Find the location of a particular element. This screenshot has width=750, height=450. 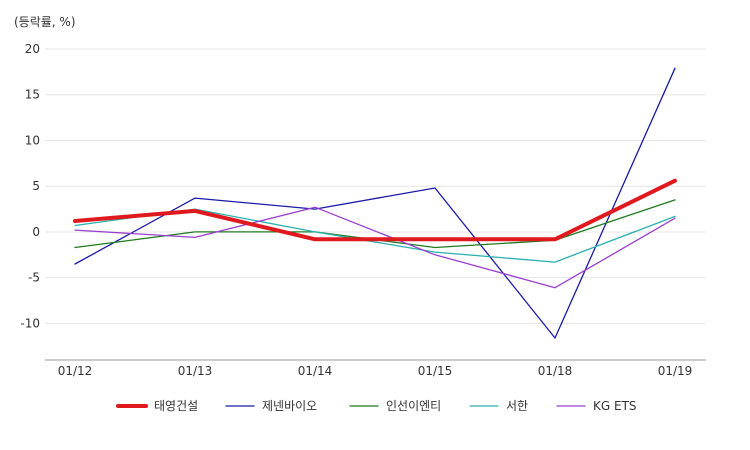

x-tick-label: 01/14 is located at coordinates (315, 371).